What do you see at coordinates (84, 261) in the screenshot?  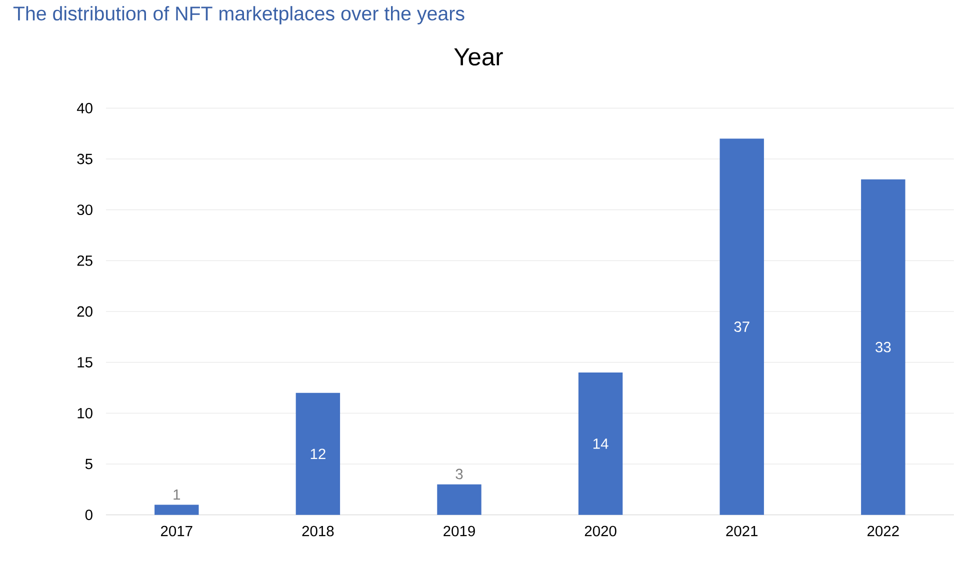 I see `y-tick-label: 25` at bounding box center [84, 261].